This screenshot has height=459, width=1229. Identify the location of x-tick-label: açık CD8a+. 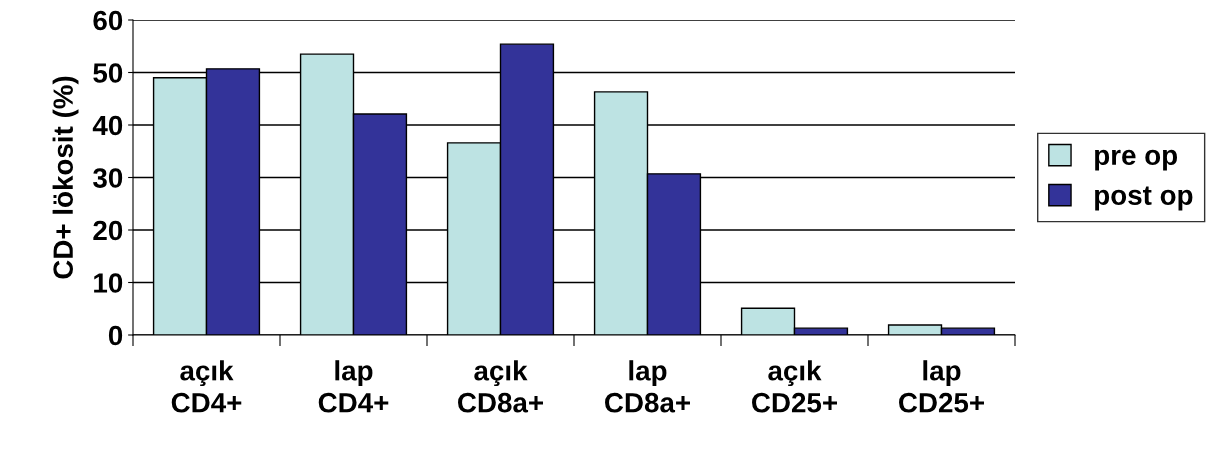
(500, 386).